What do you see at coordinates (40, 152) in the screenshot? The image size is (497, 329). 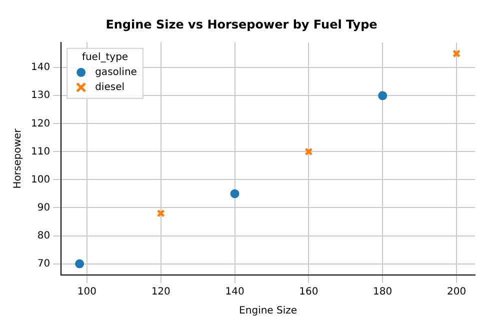 I see `y-tick-label: 110` at bounding box center [40, 152].